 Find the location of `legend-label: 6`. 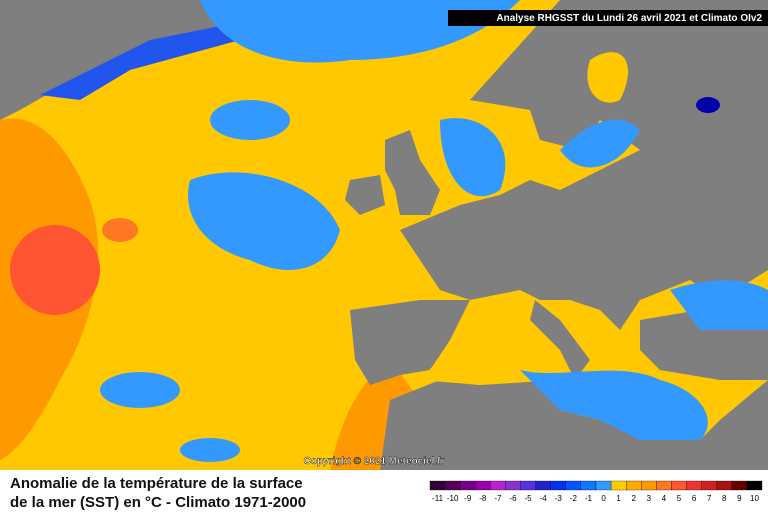

legend-label: 6 is located at coordinates (694, 498).